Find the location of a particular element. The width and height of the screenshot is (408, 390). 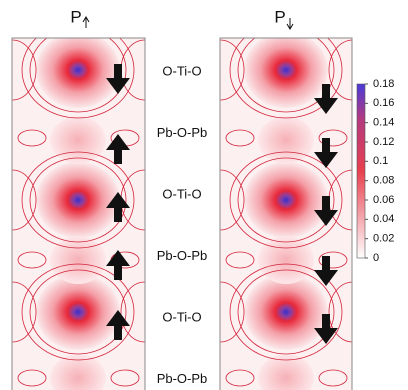

colorbar-tick-label: 0.04 is located at coordinates (383, 219).